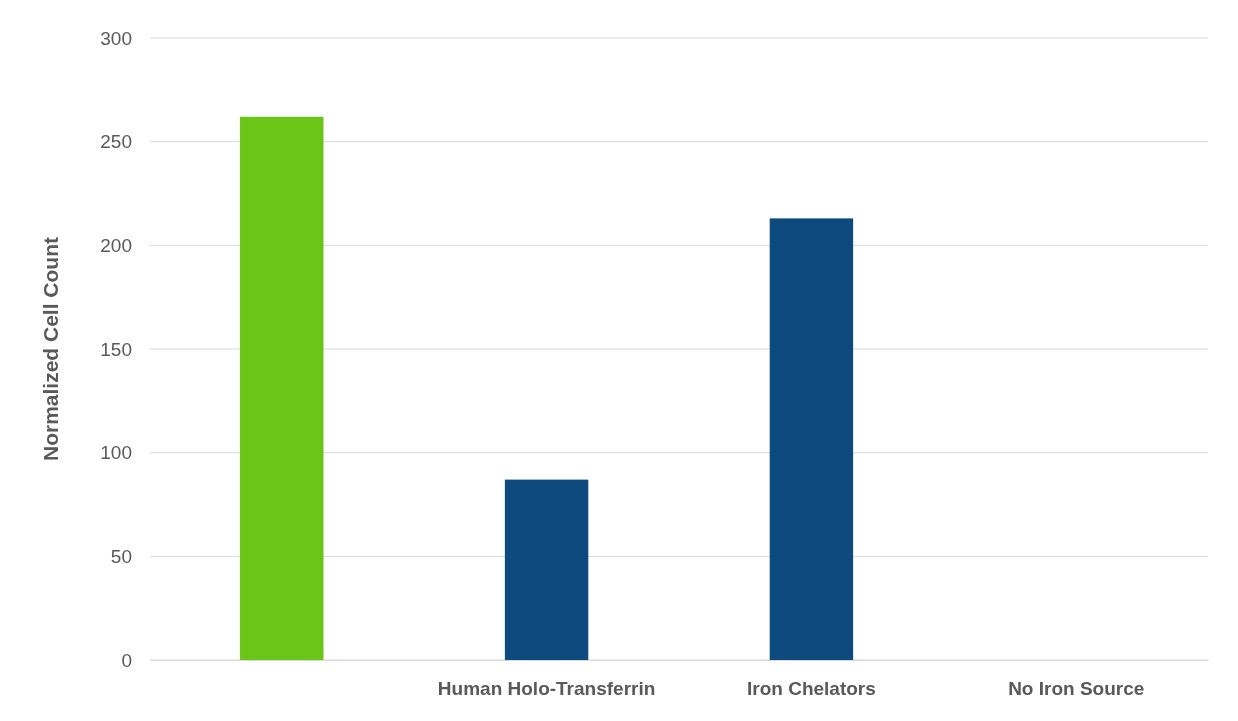 The width and height of the screenshot is (1238, 721). Describe the element at coordinates (50, 349) in the screenshot. I see `y-axis-title: Normalized Cell Count` at that location.